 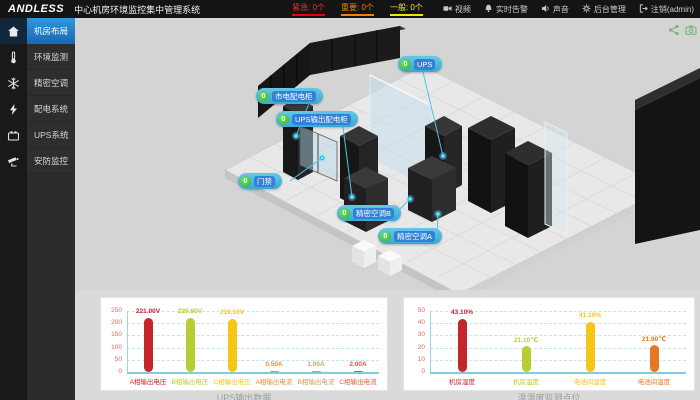 I want to click on scene-toolbar, so click(x=682, y=30).